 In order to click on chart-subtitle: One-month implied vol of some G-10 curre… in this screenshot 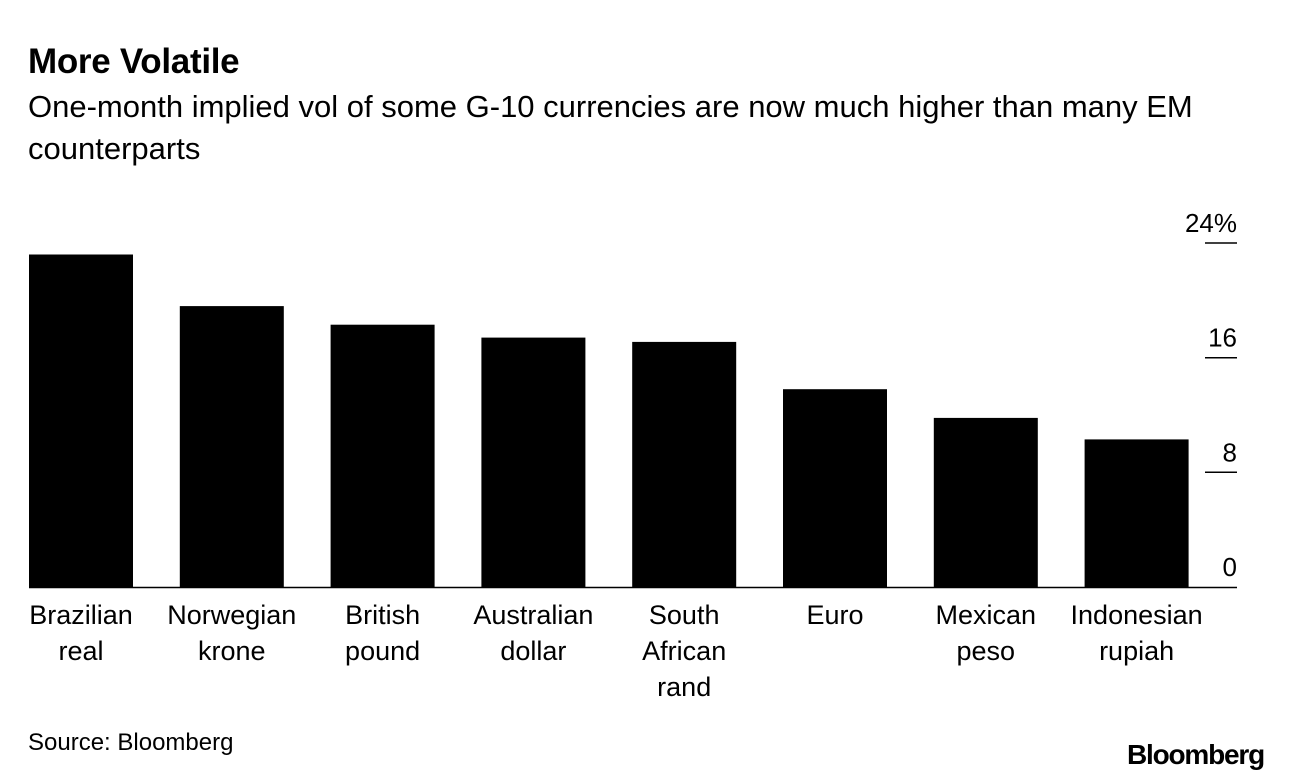, I will do `click(610, 127)`.